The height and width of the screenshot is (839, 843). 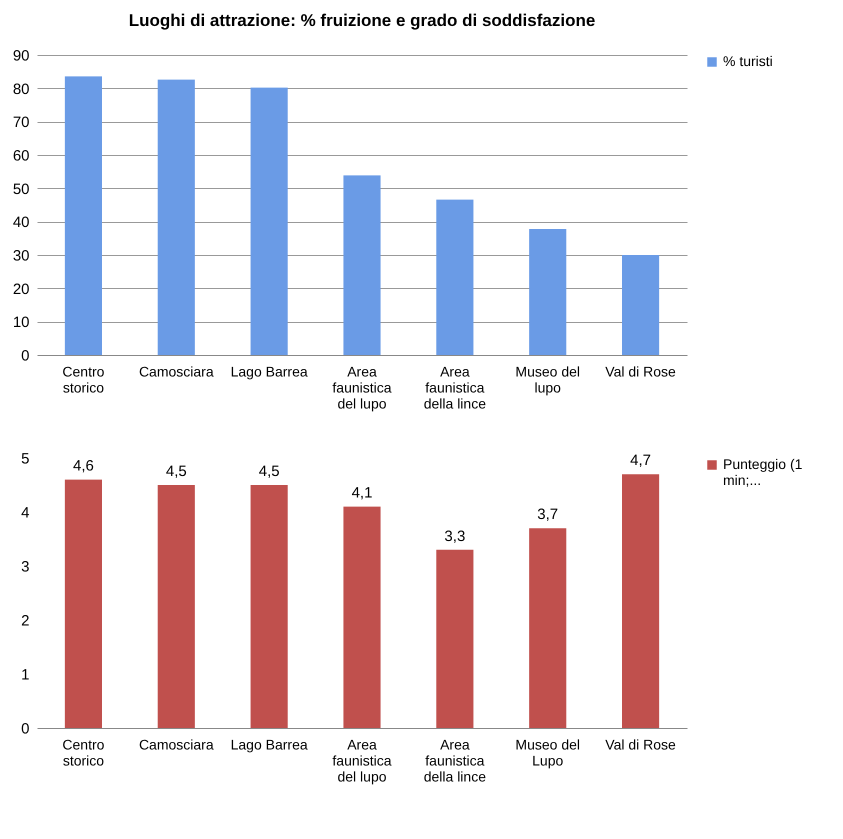 I want to click on y-tick-label: 60, so click(x=21, y=156).